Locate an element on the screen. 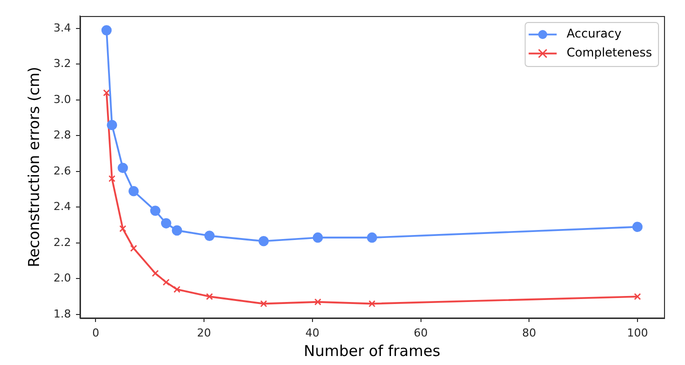 This screenshot has height=365, width=685. y-tick-label: 2.8 is located at coordinates (62, 135).